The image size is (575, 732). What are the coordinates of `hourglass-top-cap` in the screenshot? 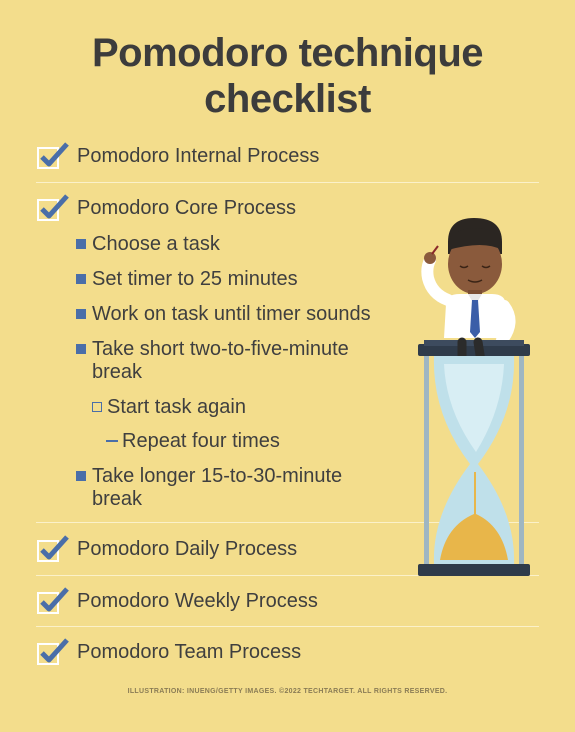 It's located at (474, 350).